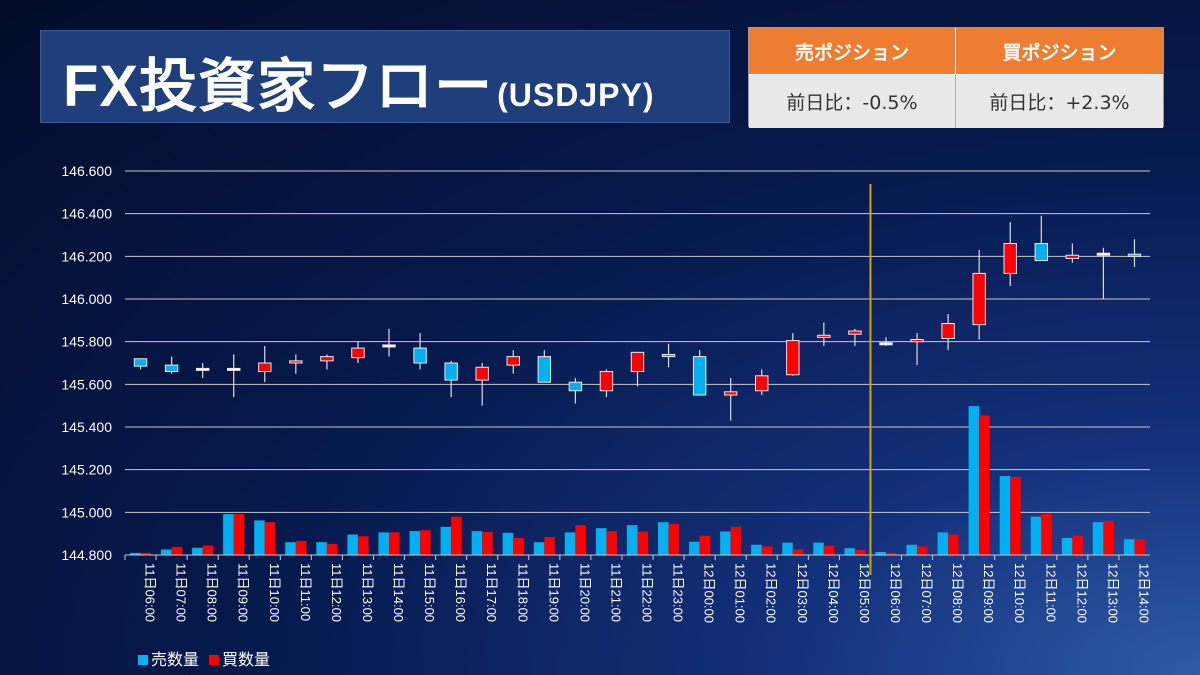 Image resolution: width=1200 pixels, height=675 pixels. Describe the element at coordinates (86, 470) in the screenshot. I see `y-tick-label: 145.200` at that location.